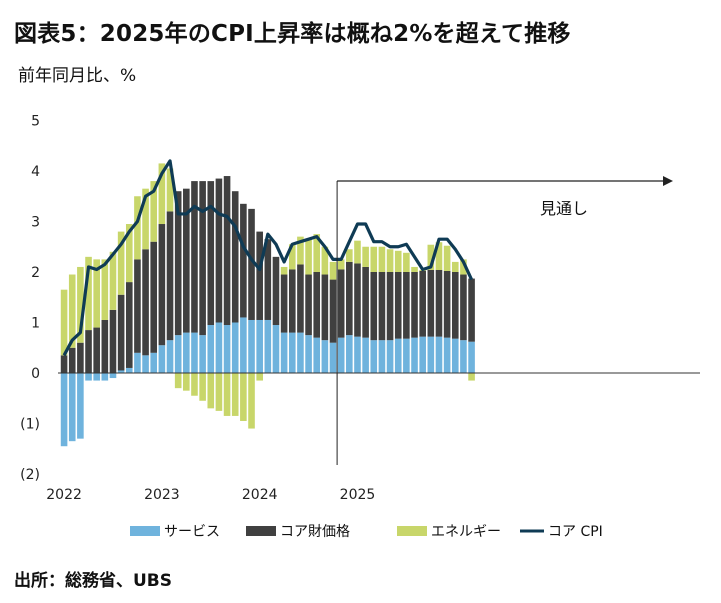  I want to click on x-tick-label: 2023, so click(162, 495).